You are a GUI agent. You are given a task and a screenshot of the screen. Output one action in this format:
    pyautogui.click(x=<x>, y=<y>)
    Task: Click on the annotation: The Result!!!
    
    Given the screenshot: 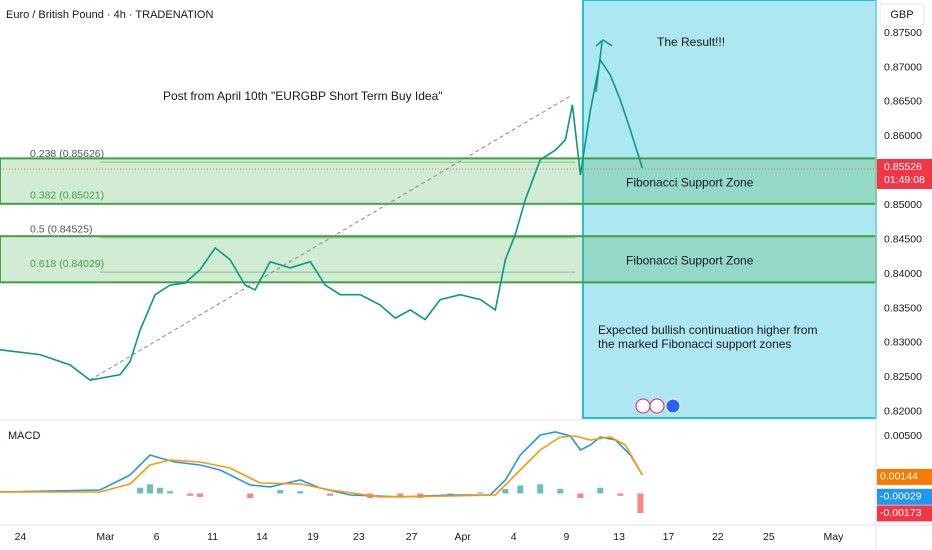 What is the action you would take?
    pyautogui.click(x=691, y=42)
    